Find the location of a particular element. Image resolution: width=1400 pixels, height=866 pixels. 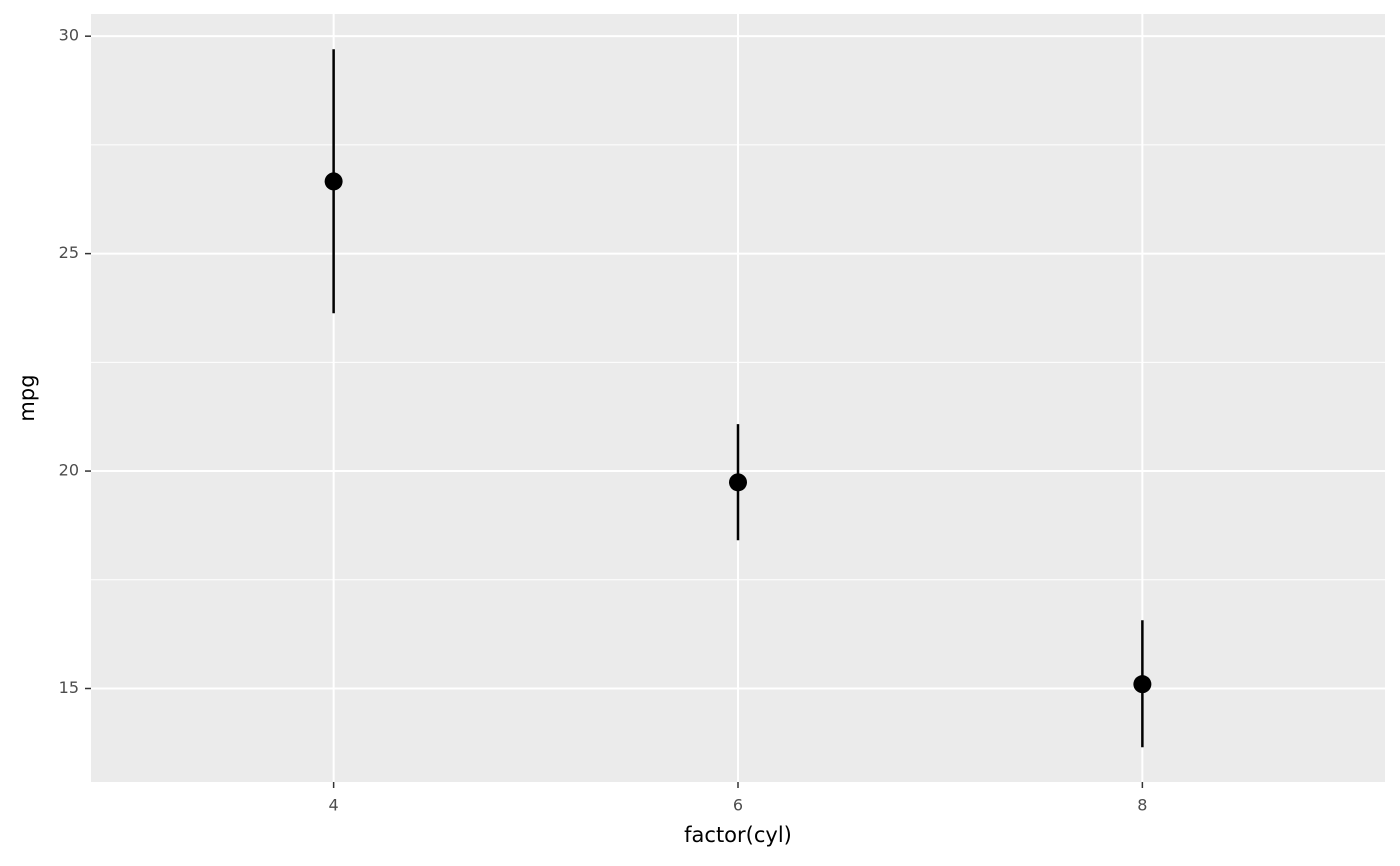

y-tick-label: 20 is located at coordinates (69, 470).